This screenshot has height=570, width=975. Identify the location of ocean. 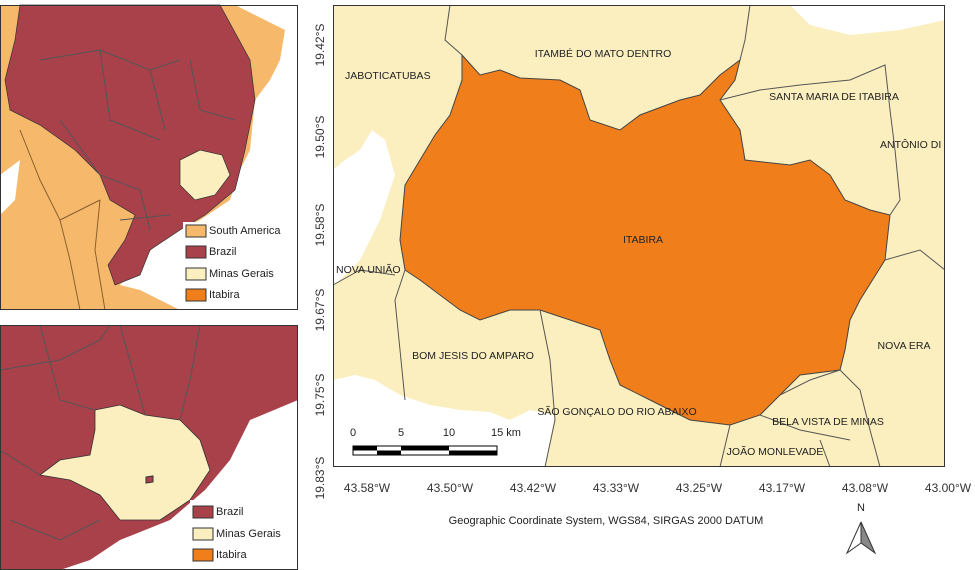
(10, 187).